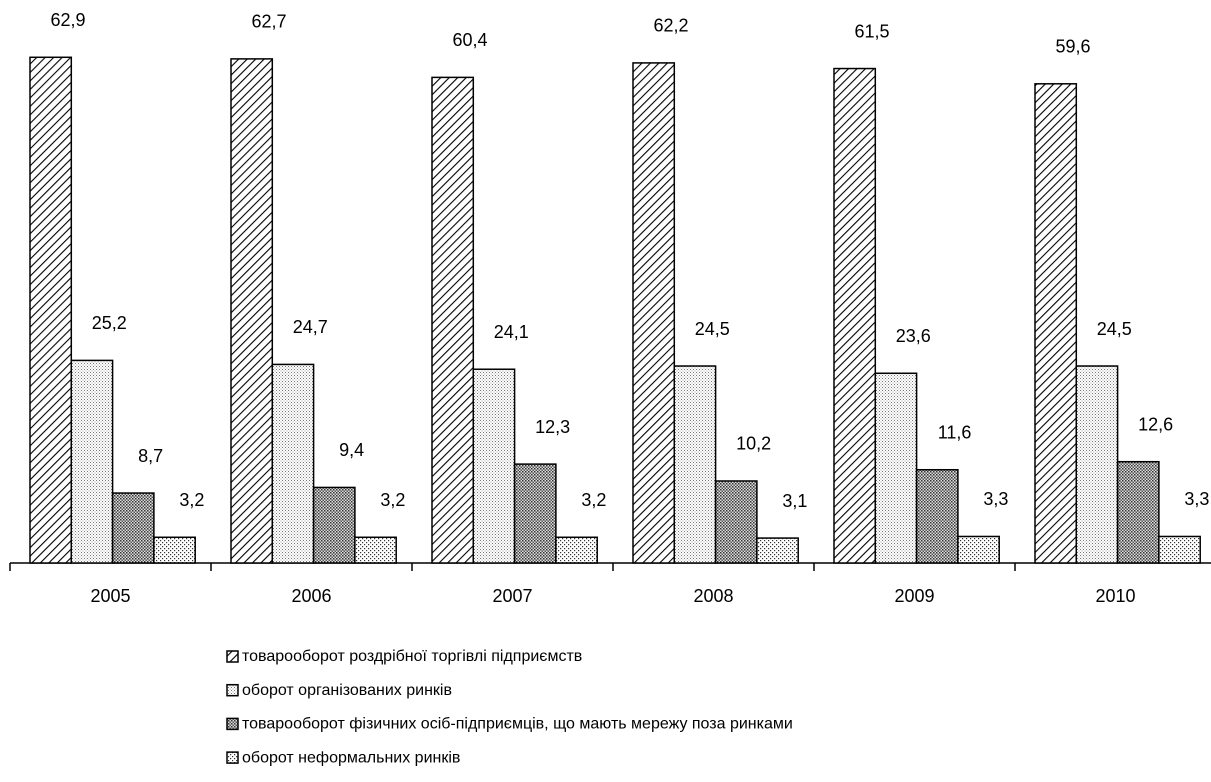 Image resolution: width=1211 pixels, height=782 pixels. What do you see at coordinates (311, 596) in the screenshot?
I see `x-tick-label: 2006` at bounding box center [311, 596].